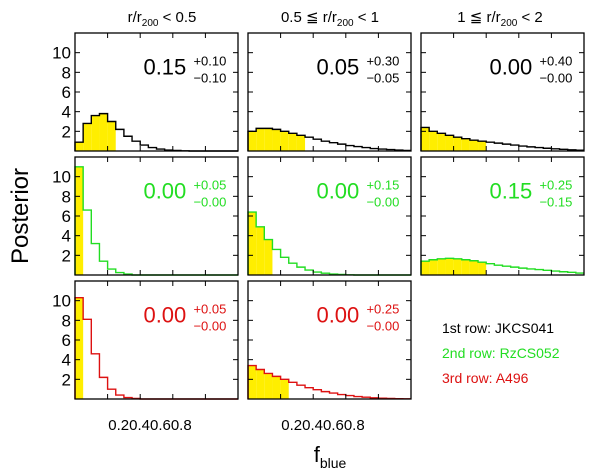  I want to click on column-title-text: 0.5 ≦ r/r, so click(309, 17).